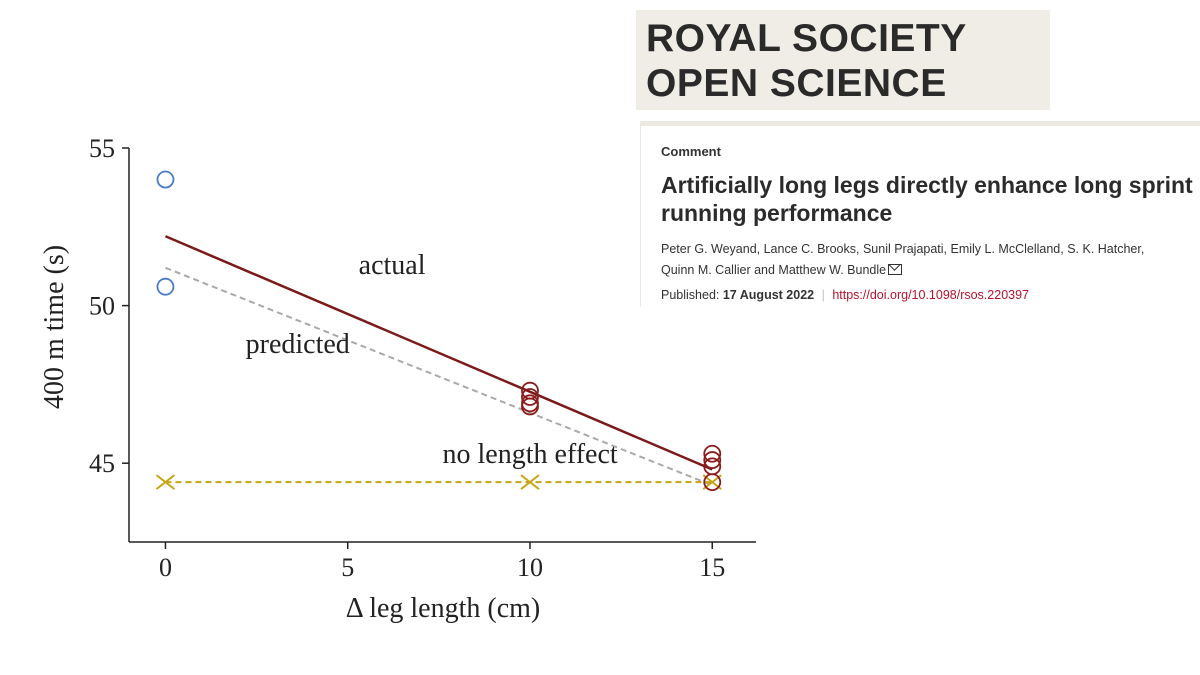  Describe the element at coordinates (530, 567) in the screenshot. I see `x-tick-label: 10` at that location.